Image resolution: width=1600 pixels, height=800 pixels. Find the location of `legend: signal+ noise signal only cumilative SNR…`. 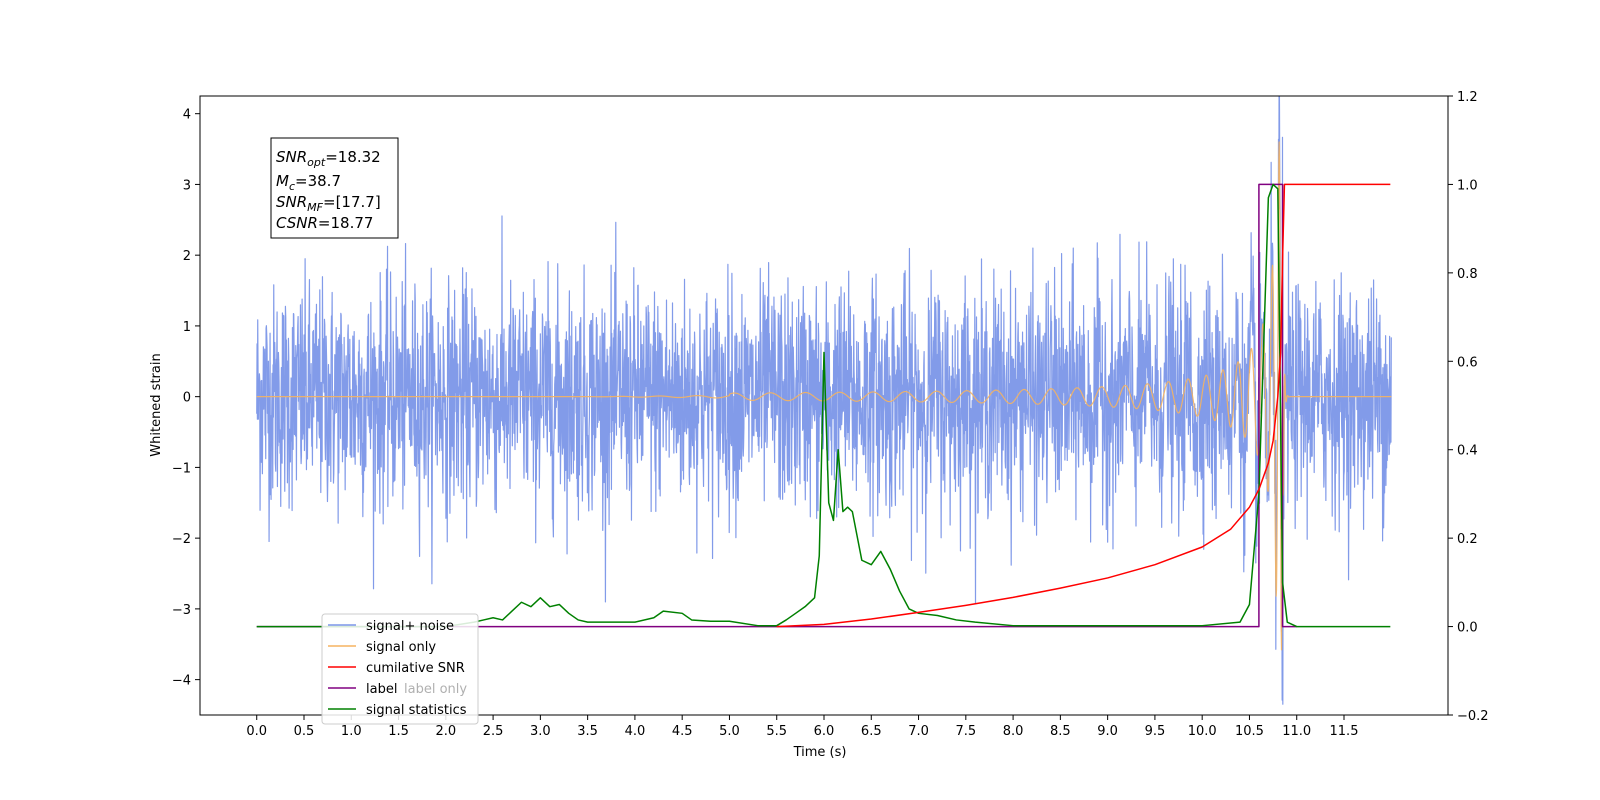

legend: signal+ noise signal only cumilative SNR… is located at coordinates (400, 669).